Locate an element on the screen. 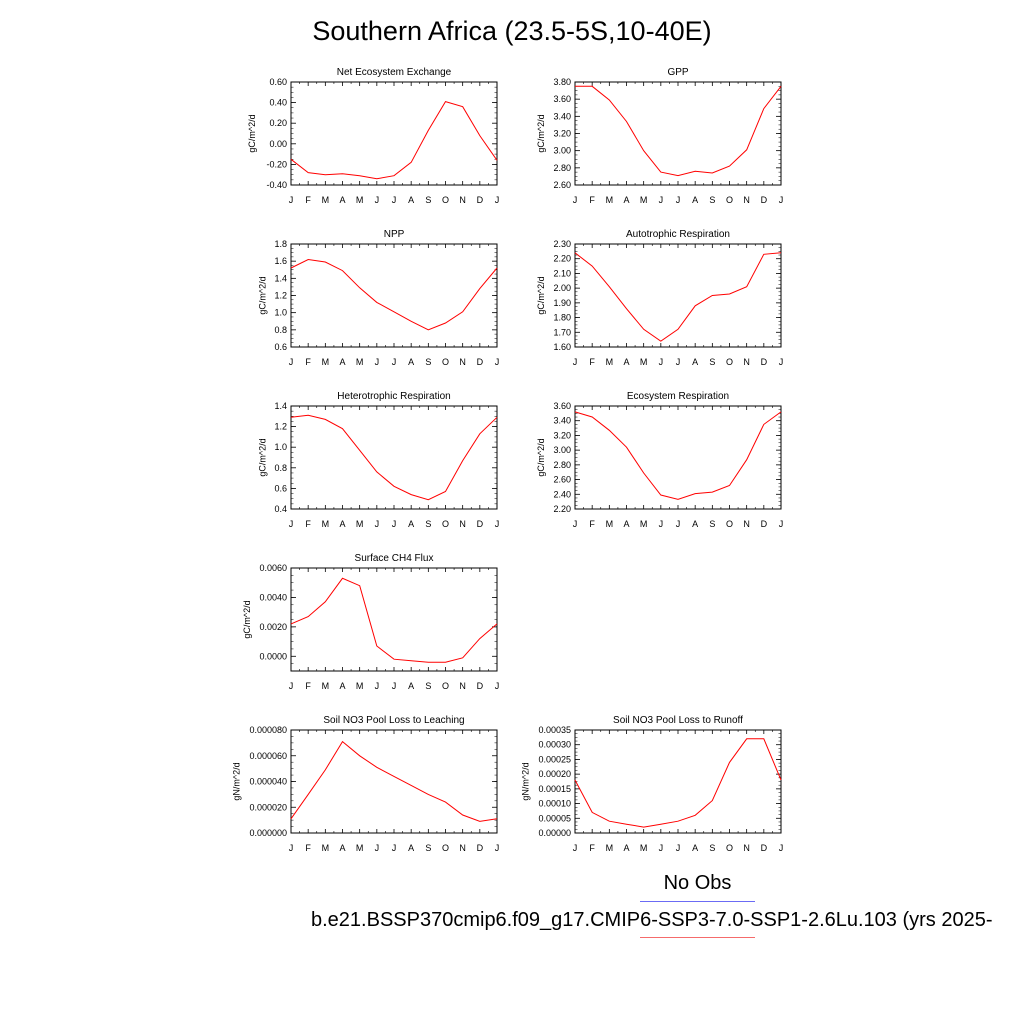 This screenshot has width=1024, height=1024. y-tick-label: 1.70 is located at coordinates (562, 332).